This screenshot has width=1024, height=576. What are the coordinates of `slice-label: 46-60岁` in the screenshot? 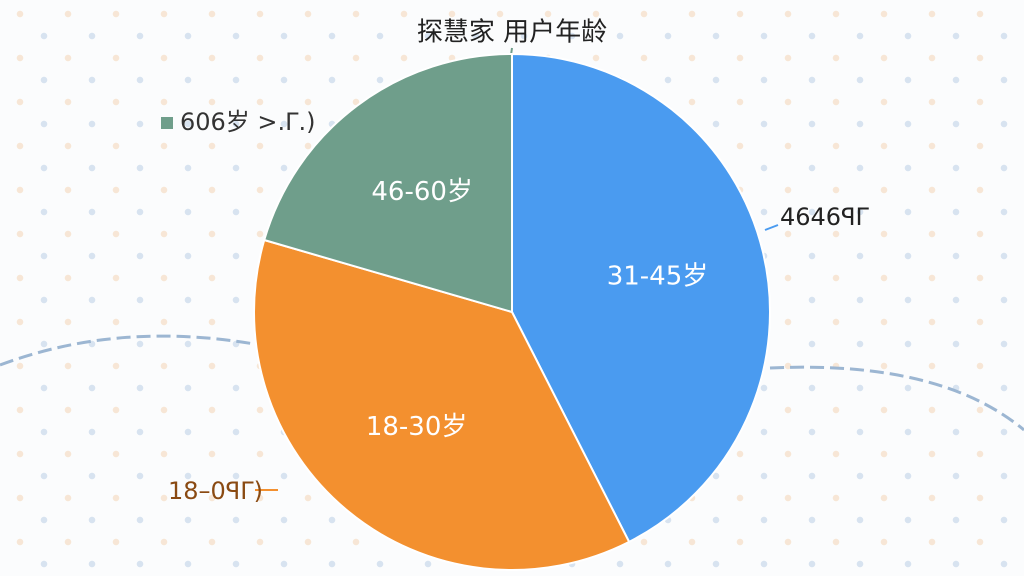 It's located at (422, 192).